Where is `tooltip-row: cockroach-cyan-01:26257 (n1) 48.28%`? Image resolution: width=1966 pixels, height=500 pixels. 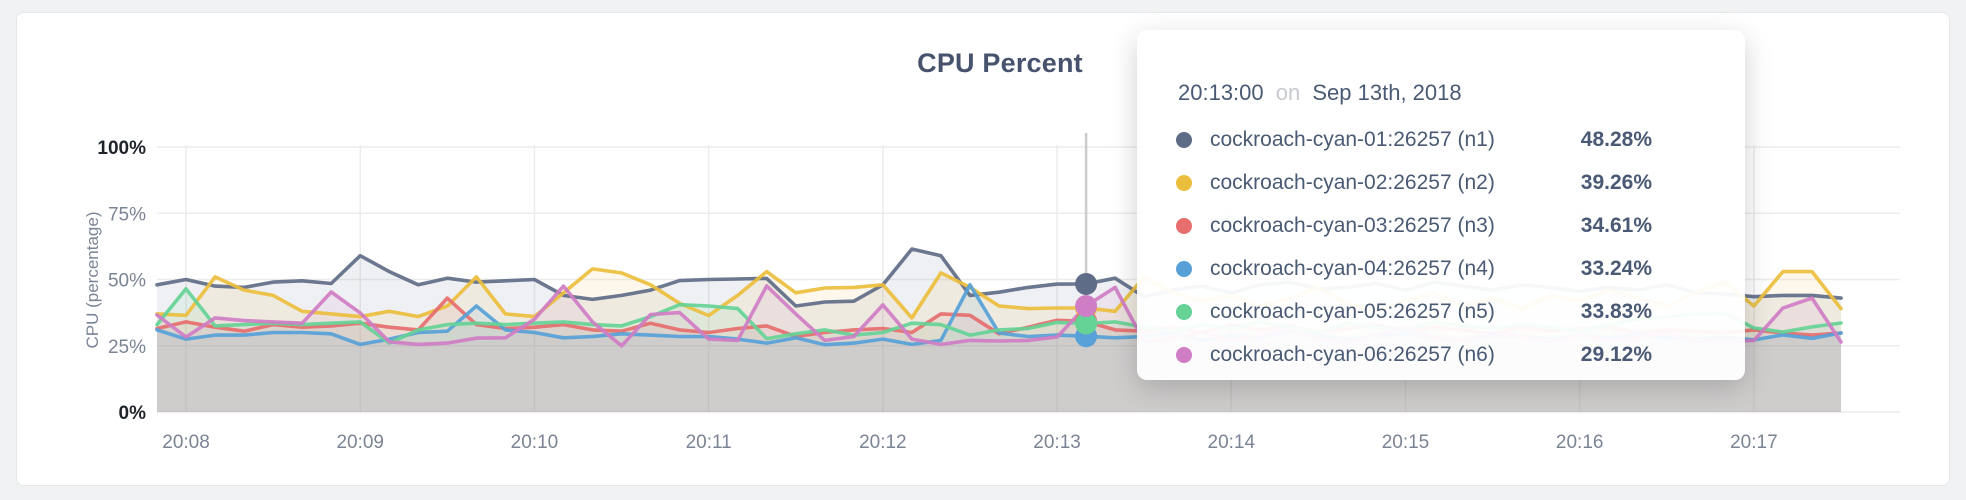 tooltip-row: cockroach-cyan-01:26257 (n1) 48.28% is located at coordinates (1441, 139).